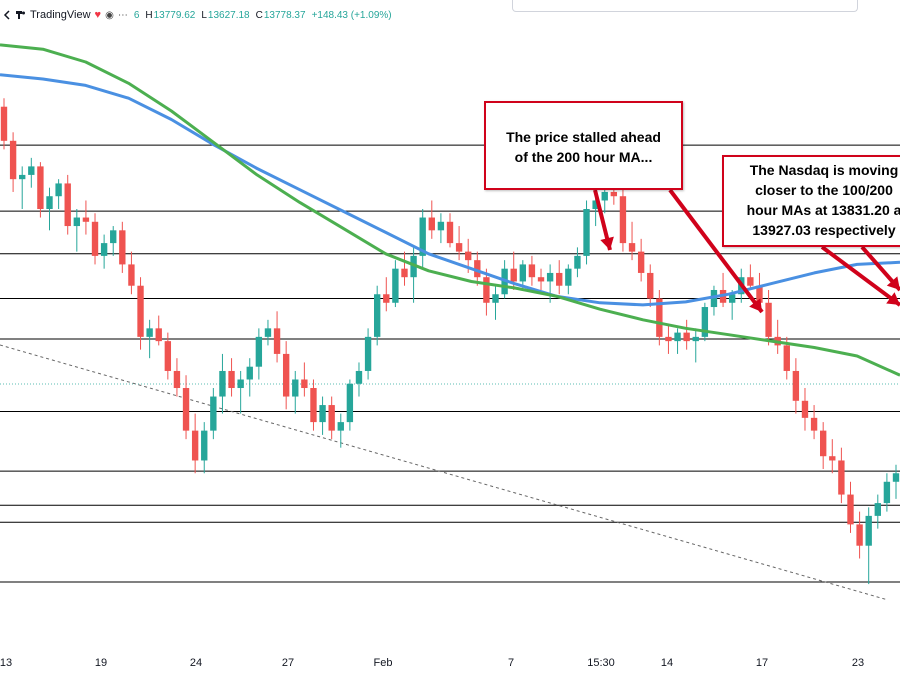 Image resolution: width=900 pixels, height=674 pixels. I want to click on x-tick-label: 7, so click(511, 663).